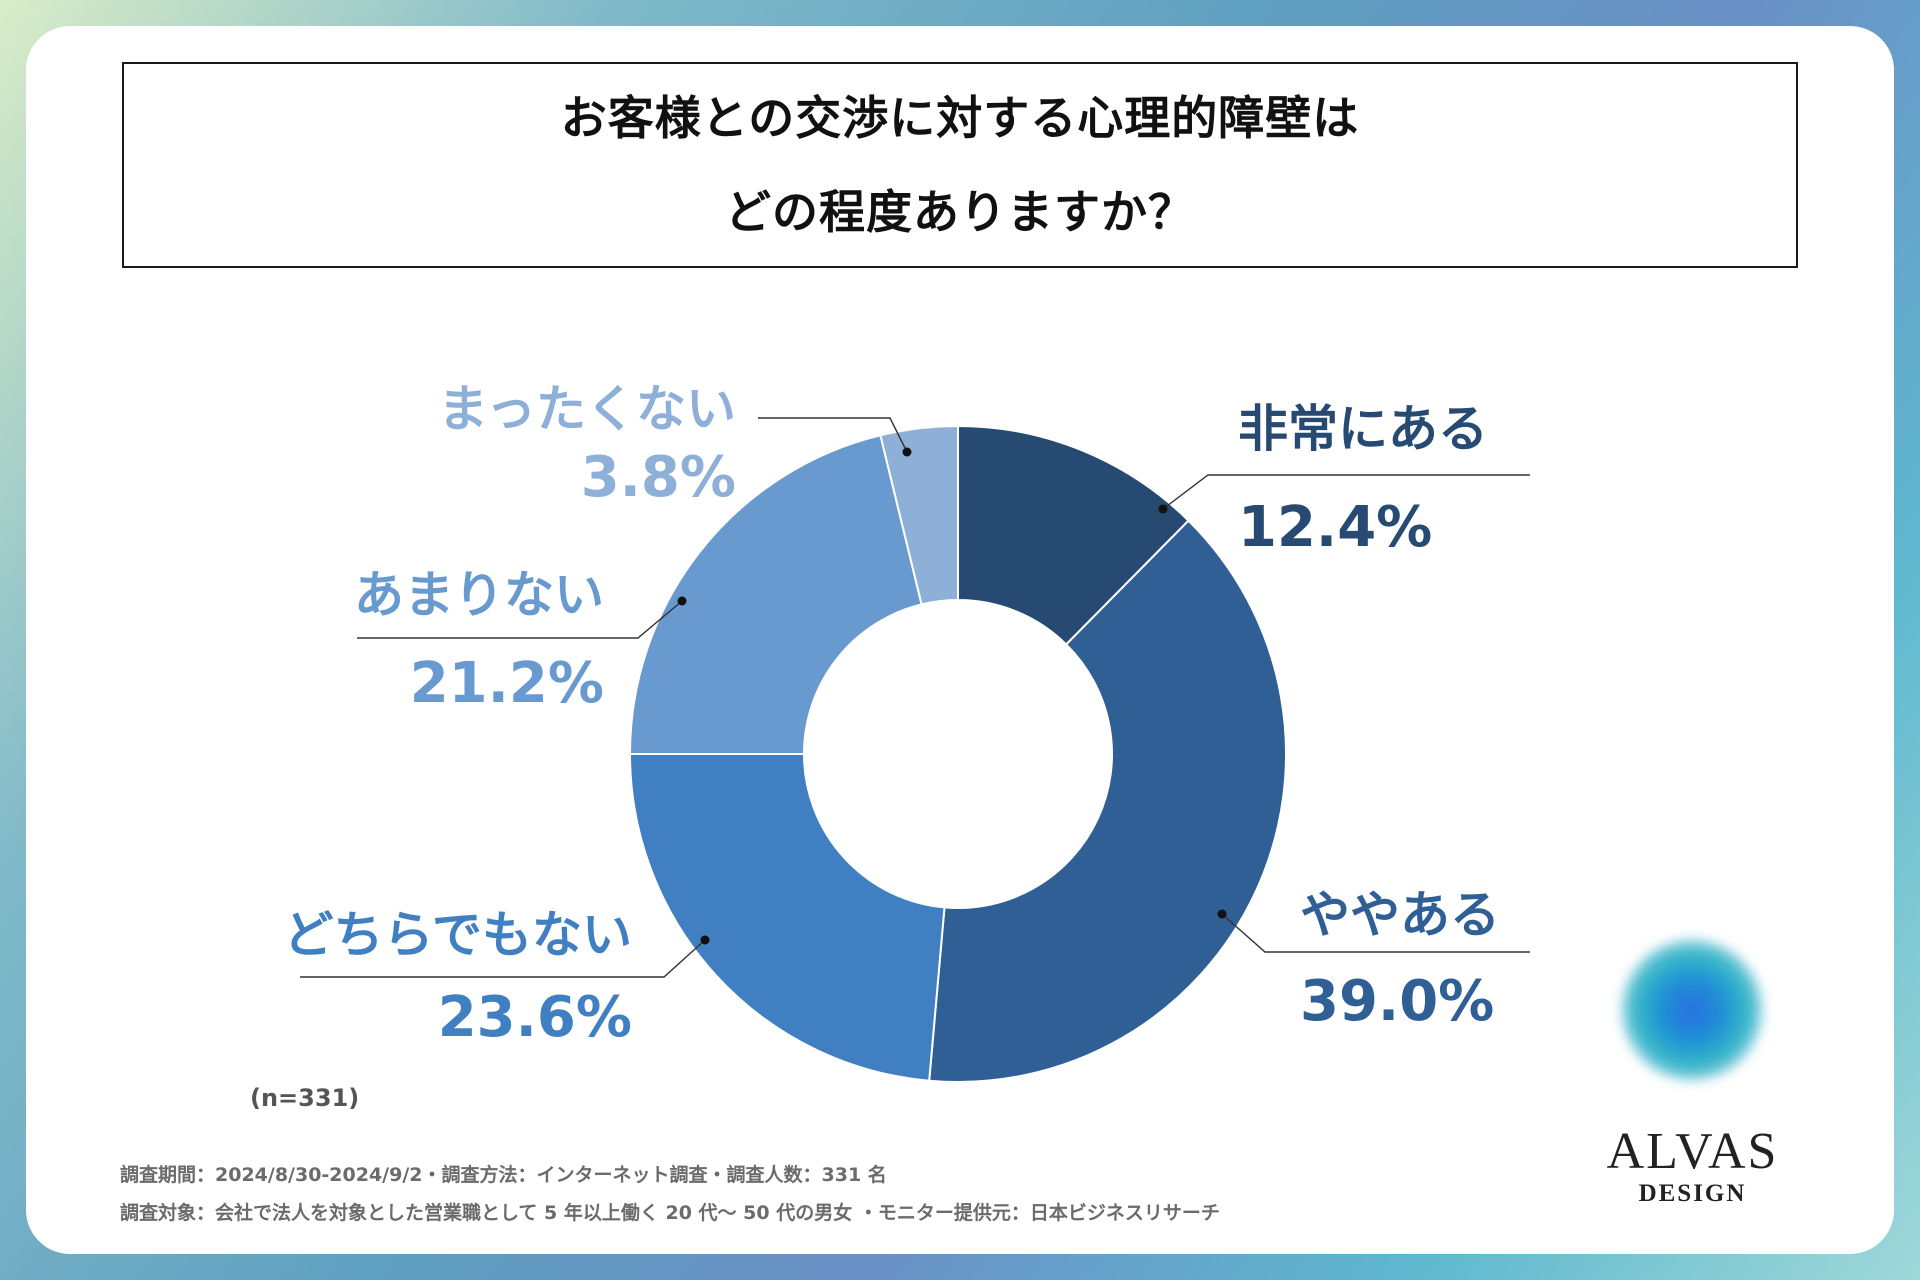 This screenshot has height=1280, width=1920. I want to click on logo-subtext: DESIGN, so click(1692, 1193).